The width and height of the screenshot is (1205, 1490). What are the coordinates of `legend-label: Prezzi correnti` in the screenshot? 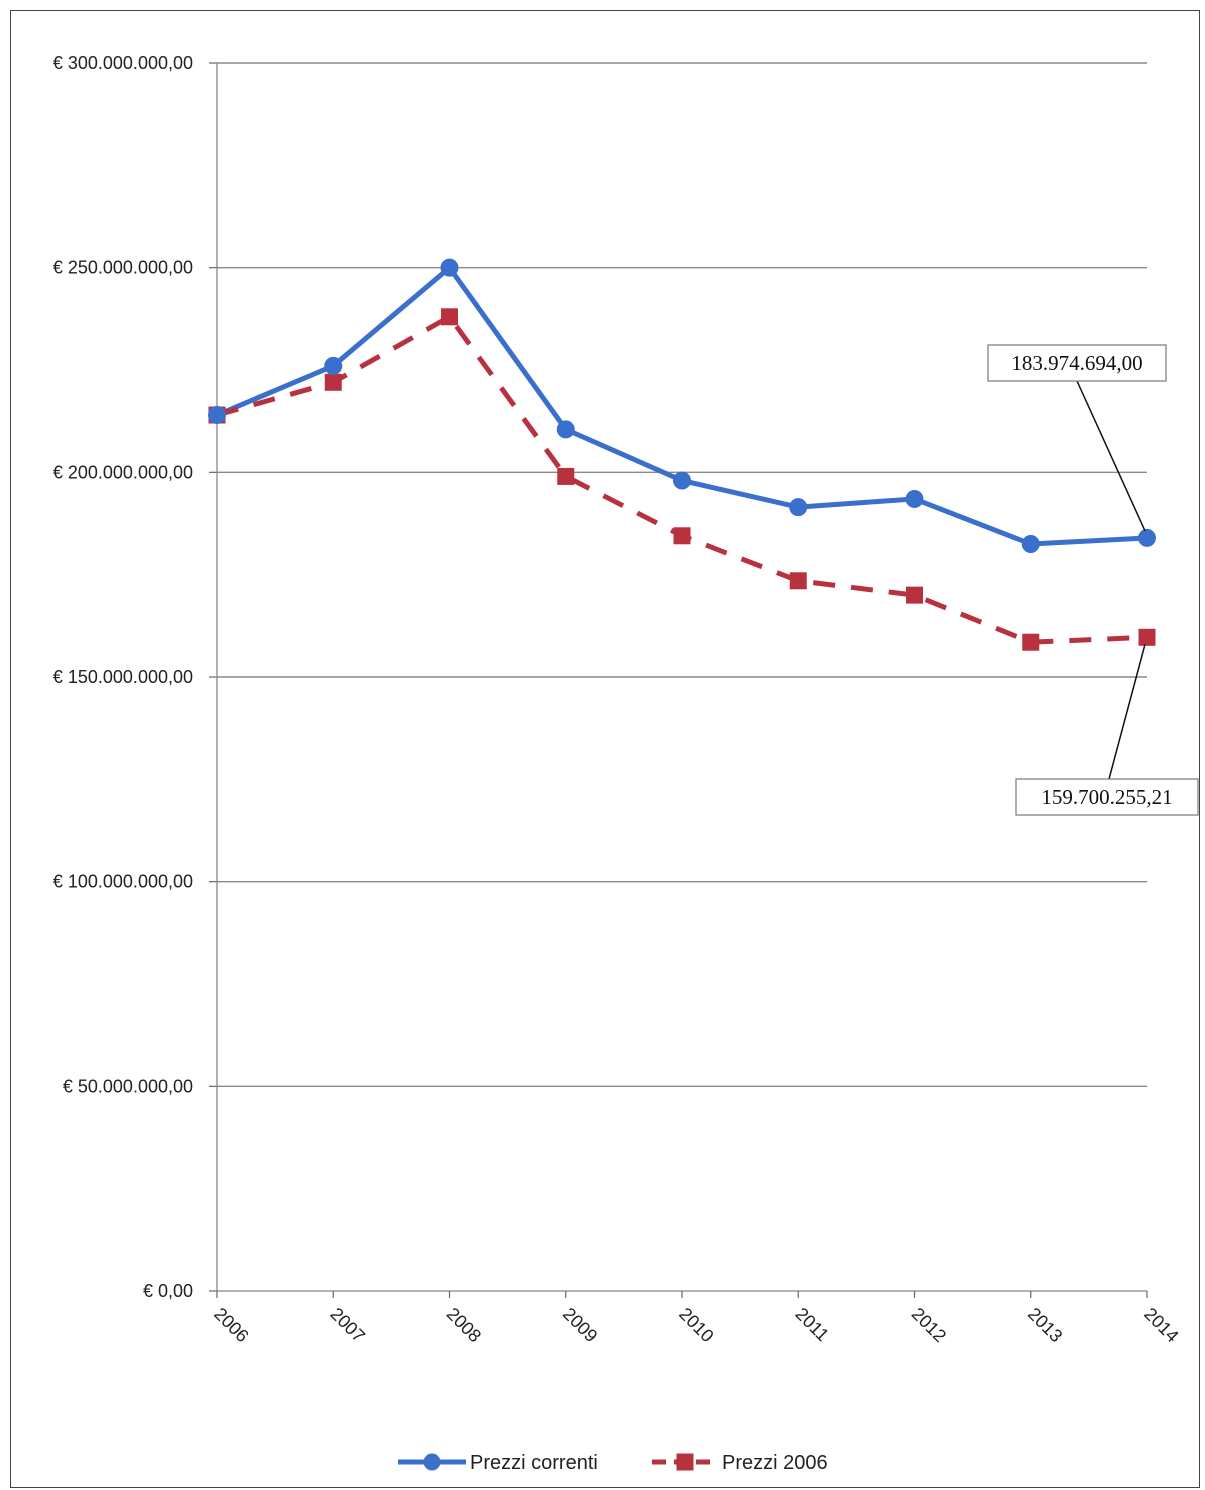 It's located at (534, 1463).